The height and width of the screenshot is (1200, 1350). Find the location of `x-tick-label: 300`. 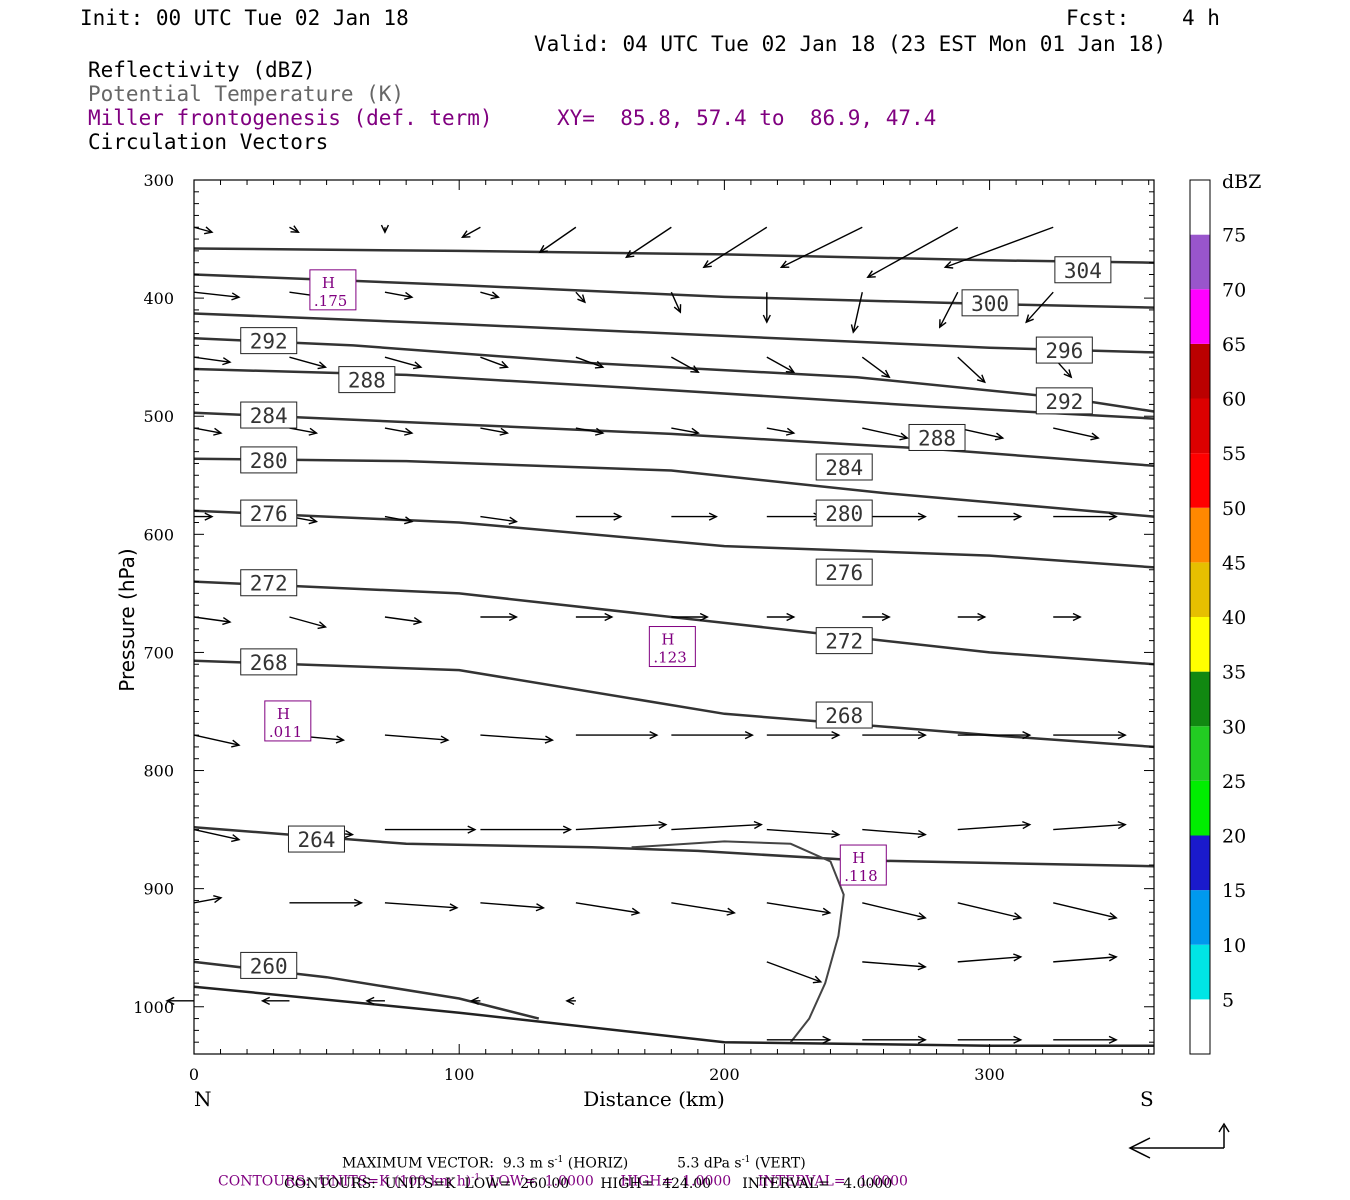

x-tick-label: 300 is located at coordinates (989, 1074).